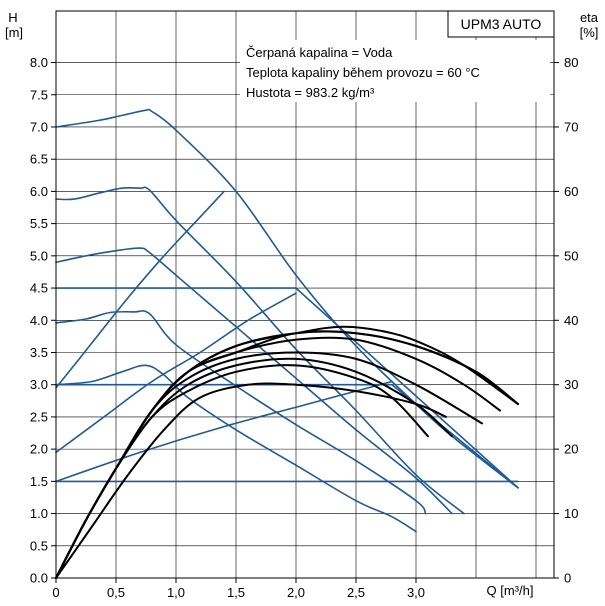 This screenshot has height=606, width=605. What do you see at coordinates (39, 352) in the screenshot?
I see `y-tick-label: 3.5` at bounding box center [39, 352].